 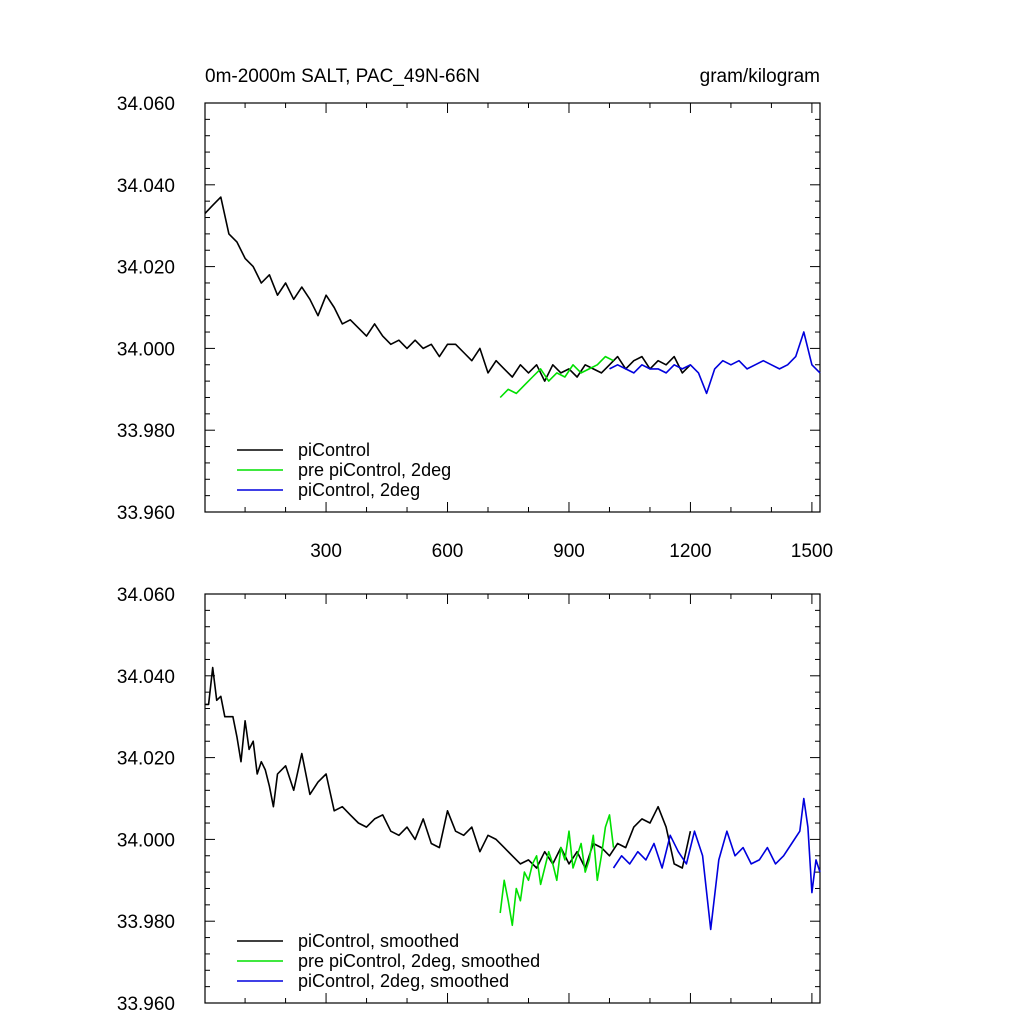 What do you see at coordinates (448, 551) in the screenshot?
I see `x-tick-label: 600` at bounding box center [448, 551].